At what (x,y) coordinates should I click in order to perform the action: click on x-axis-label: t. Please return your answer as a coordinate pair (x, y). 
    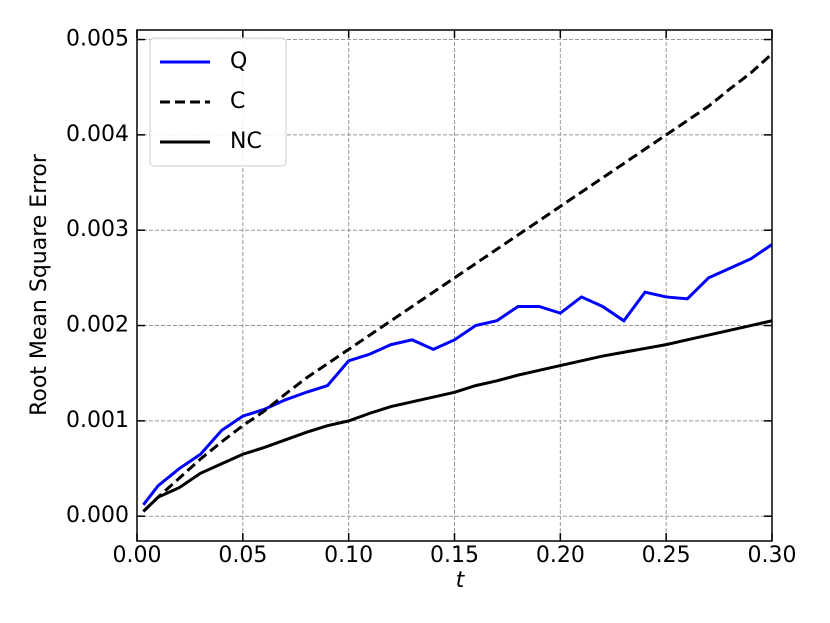
    Looking at the image, I should click on (461, 580).